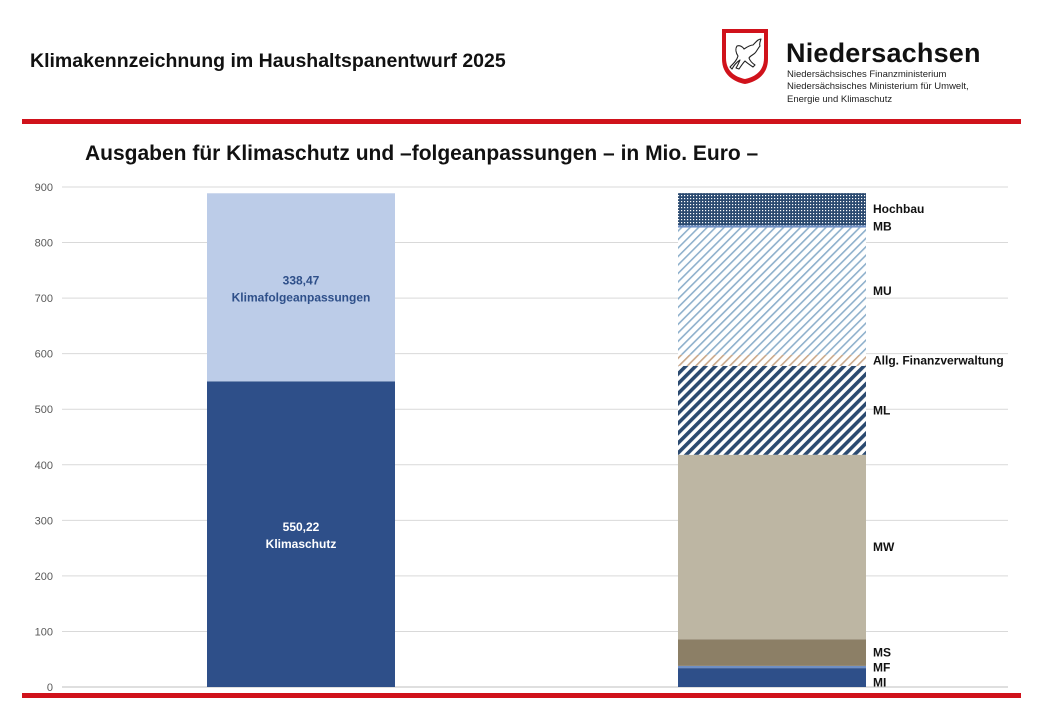 This screenshot has height=720, width=1040. Describe the element at coordinates (879, 683) in the screenshot. I see `category-label: MI` at that location.